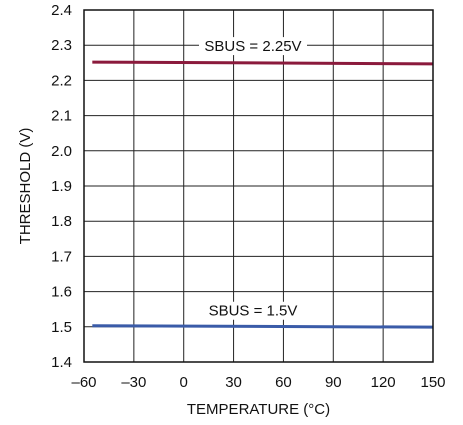 The image size is (463, 425). What do you see at coordinates (25, 186) in the screenshot?
I see `y-axis-label: THRESHOLD (V)` at bounding box center [25, 186].